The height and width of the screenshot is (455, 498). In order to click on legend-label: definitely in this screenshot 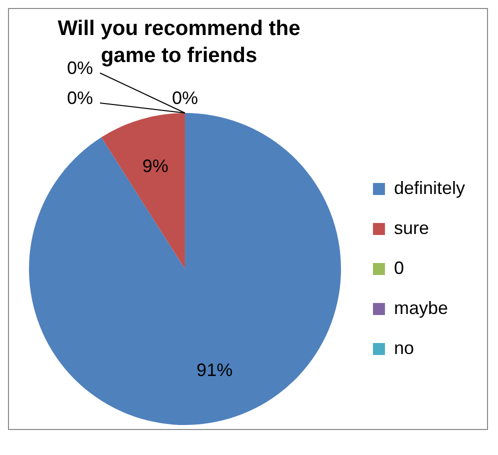, I will do `click(430, 188)`.